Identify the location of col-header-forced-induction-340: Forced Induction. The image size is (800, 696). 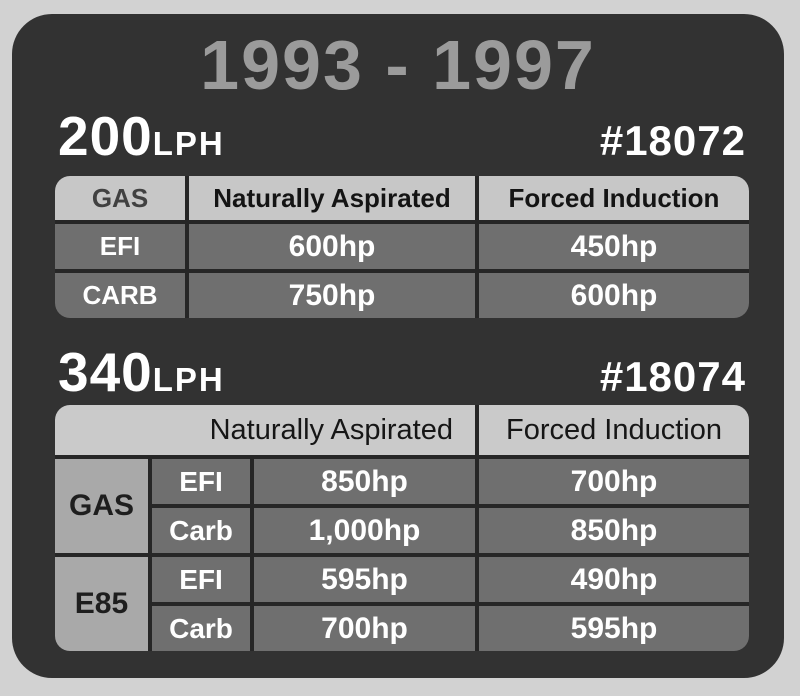
(614, 430).